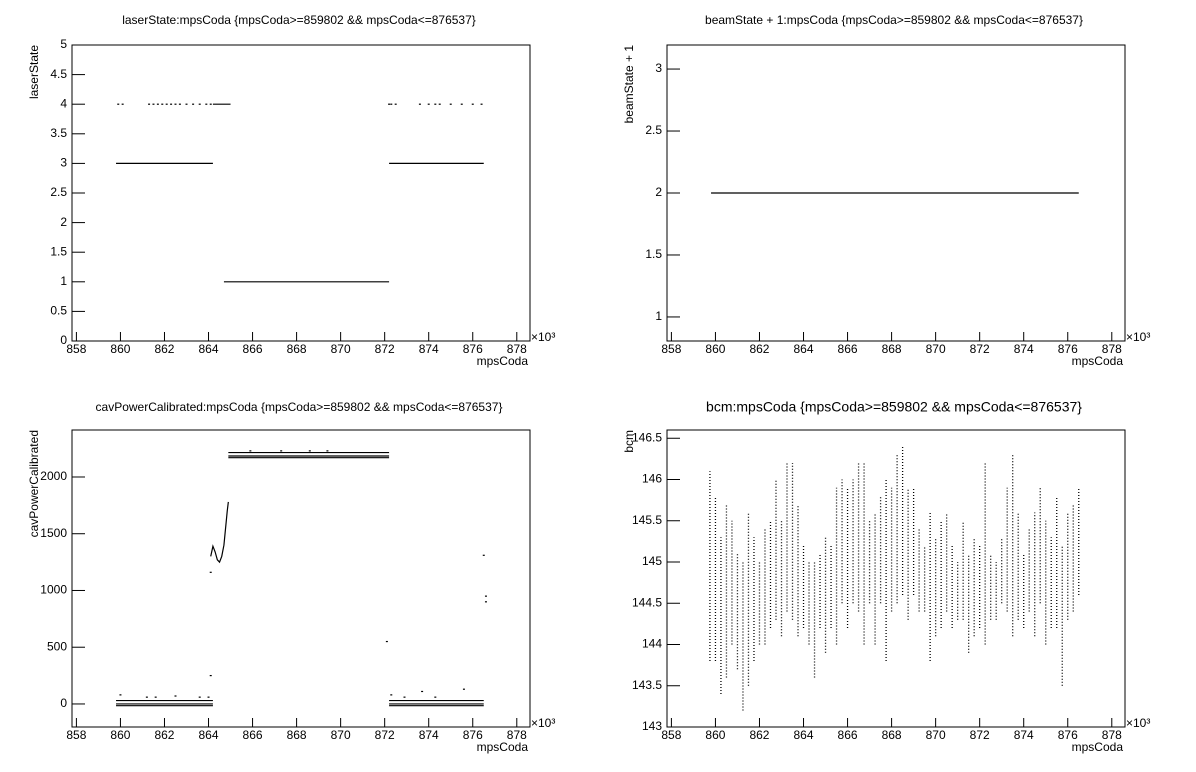 This screenshot has height=772, width=1196. What do you see at coordinates (658, 68) in the screenshot?
I see `y-tick-label: 3` at bounding box center [658, 68].